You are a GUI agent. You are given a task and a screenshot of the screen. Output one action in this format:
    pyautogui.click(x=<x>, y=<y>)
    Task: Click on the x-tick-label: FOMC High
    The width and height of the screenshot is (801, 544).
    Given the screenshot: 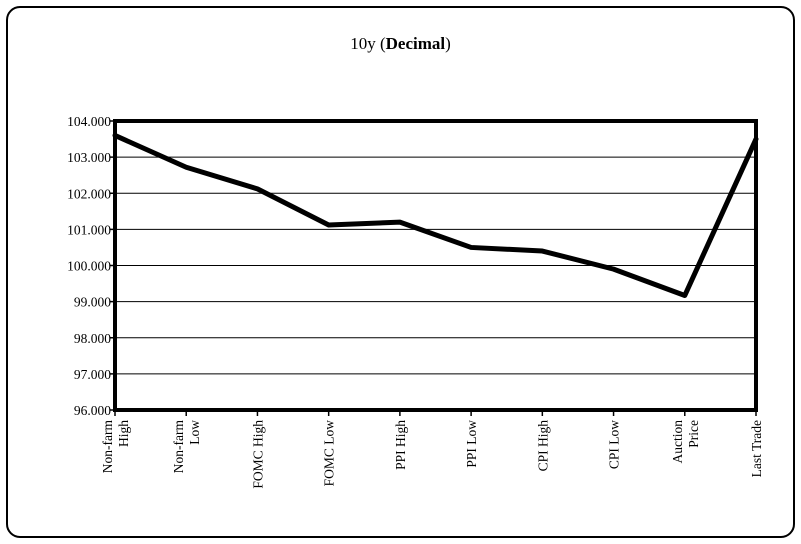 What is the action you would take?
    pyautogui.click(x=257, y=454)
    